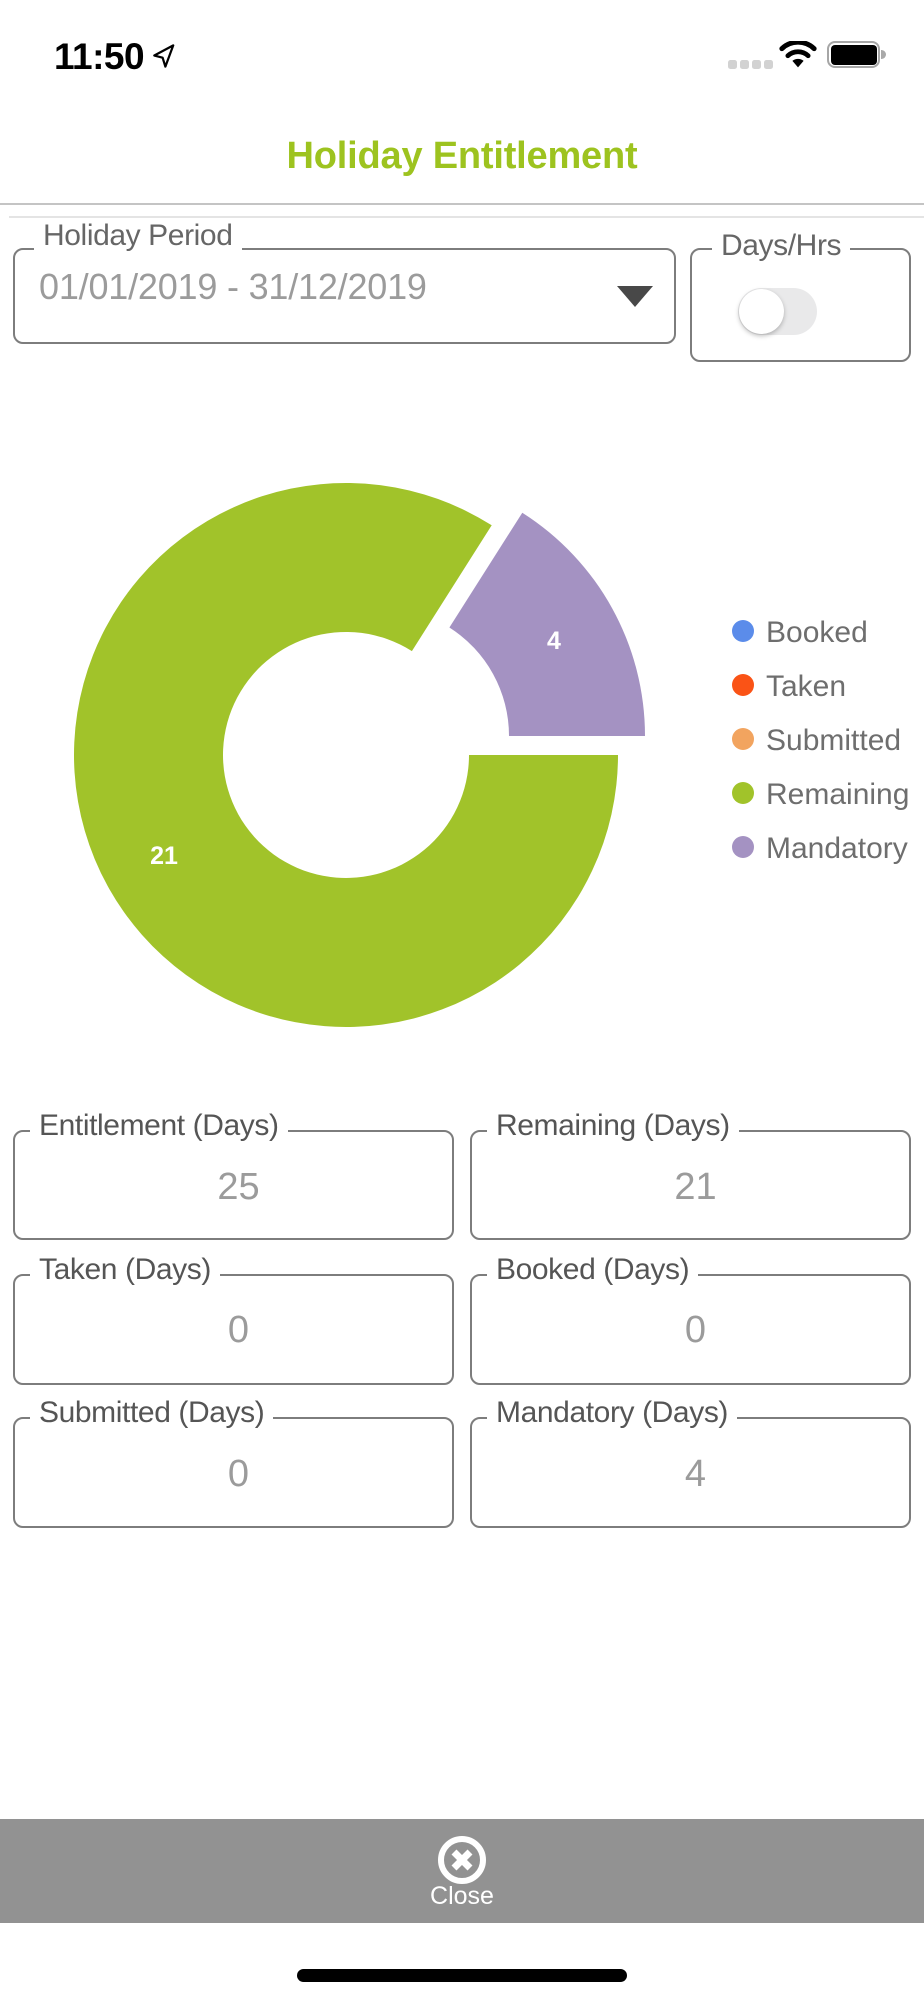  I want to click on svg-text: Mandatory, so click(837, 848).